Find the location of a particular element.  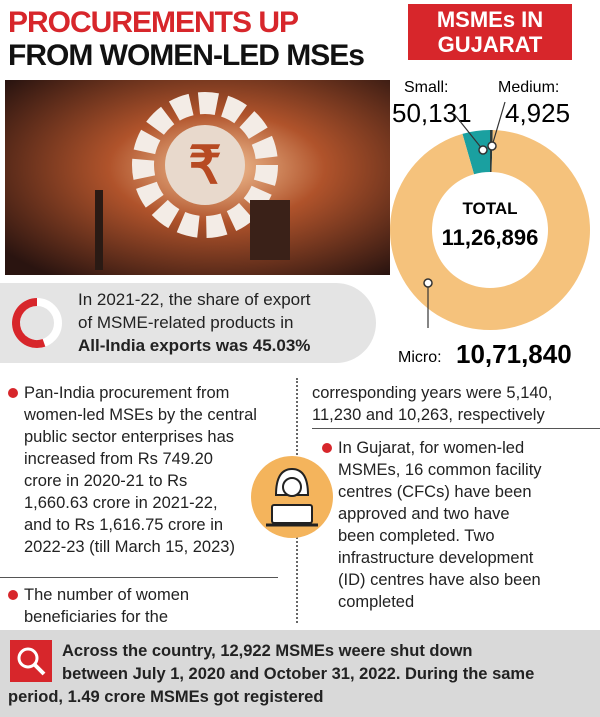

text-line: In Gujarat, for women-led is located at coordinates (432, 448).